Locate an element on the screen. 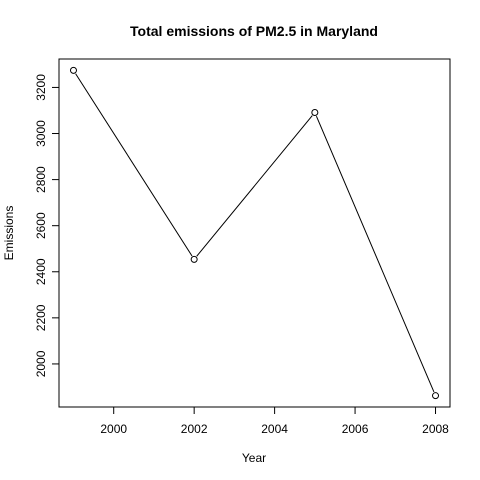 This screenshot has width=480, height=480. y-tick-label: 2600 is located at coordinates (41, 225).